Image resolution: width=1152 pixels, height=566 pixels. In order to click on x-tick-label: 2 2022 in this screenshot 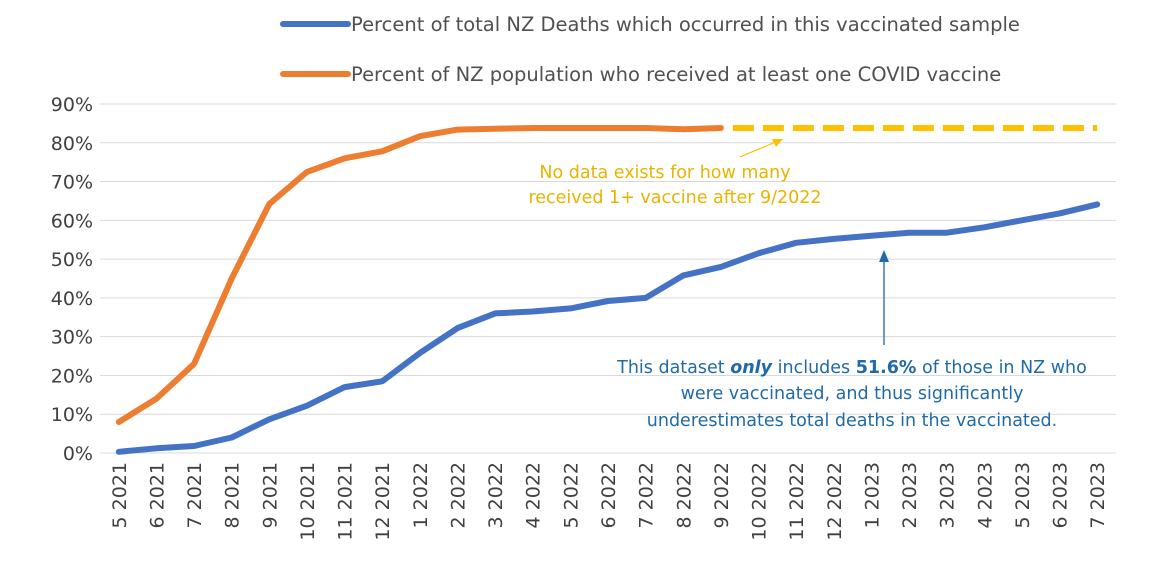, I will do `click(458, 495)`.